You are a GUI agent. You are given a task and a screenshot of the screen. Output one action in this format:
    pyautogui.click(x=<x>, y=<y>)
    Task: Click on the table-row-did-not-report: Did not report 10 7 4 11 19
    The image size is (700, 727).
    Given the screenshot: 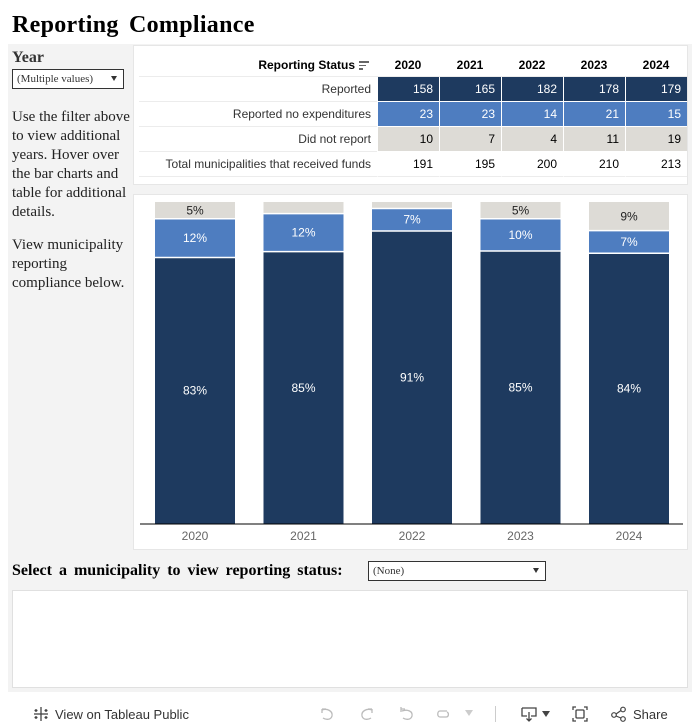 What is the action you would take?
    pyautogui.click(x=413, y=139)
    